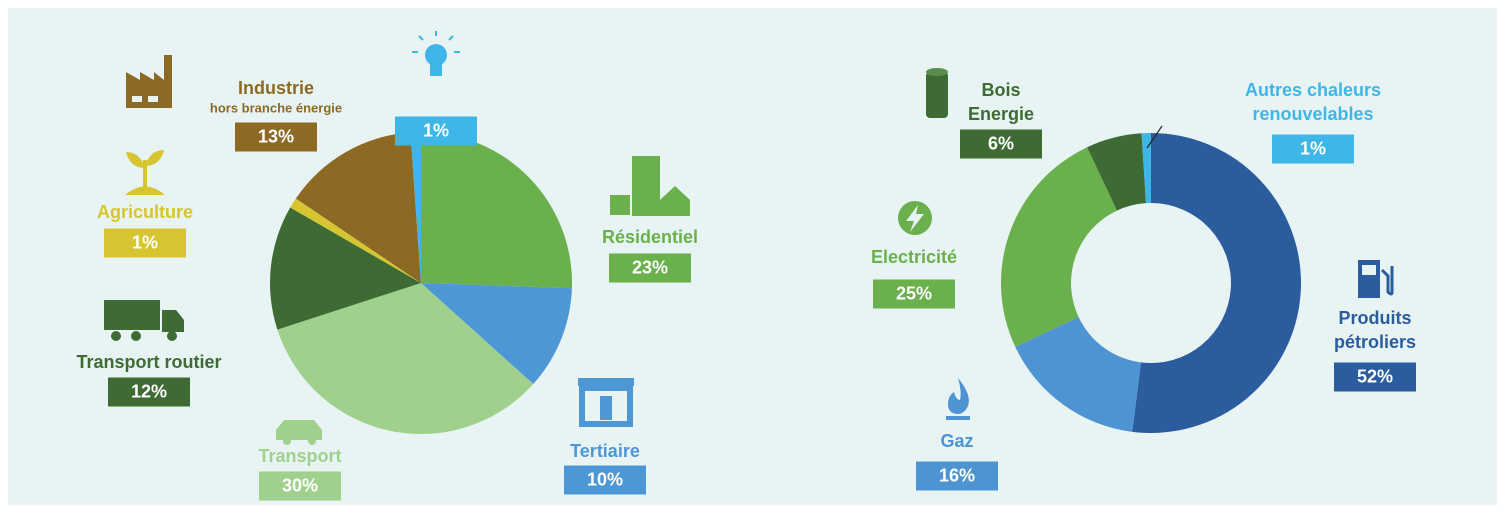 The width and height of the screenshot is (1505, 514). Describe the element at coordinates (299, 432) in the screenshot. I see `icon-car` at that location.